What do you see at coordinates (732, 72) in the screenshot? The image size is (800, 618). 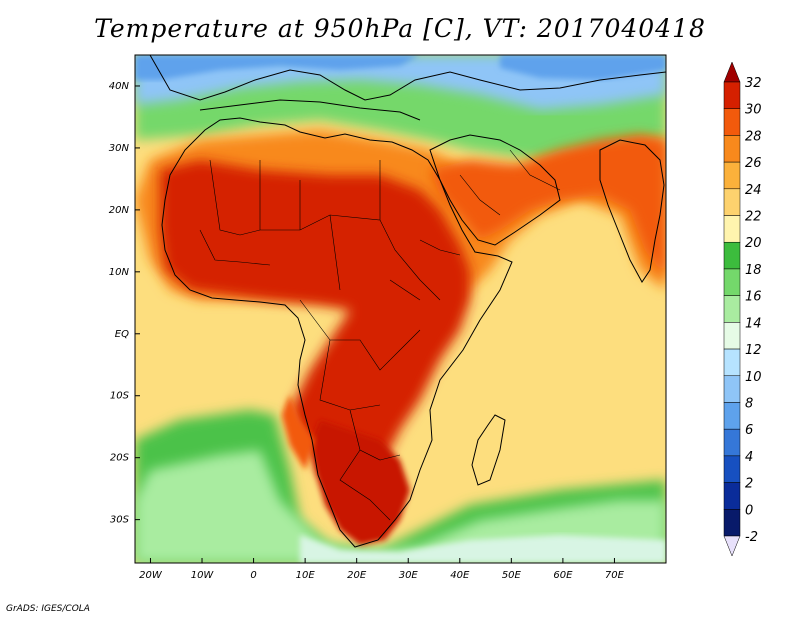 I see `colorbar-top-triangle` at bounding box center [732, 72].